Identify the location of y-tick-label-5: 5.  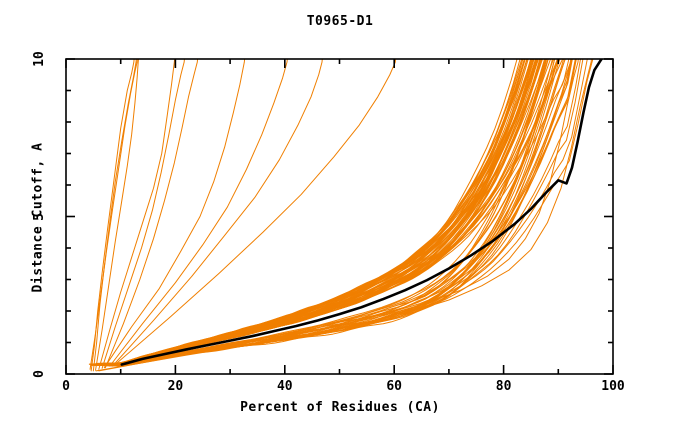
(39, 216).